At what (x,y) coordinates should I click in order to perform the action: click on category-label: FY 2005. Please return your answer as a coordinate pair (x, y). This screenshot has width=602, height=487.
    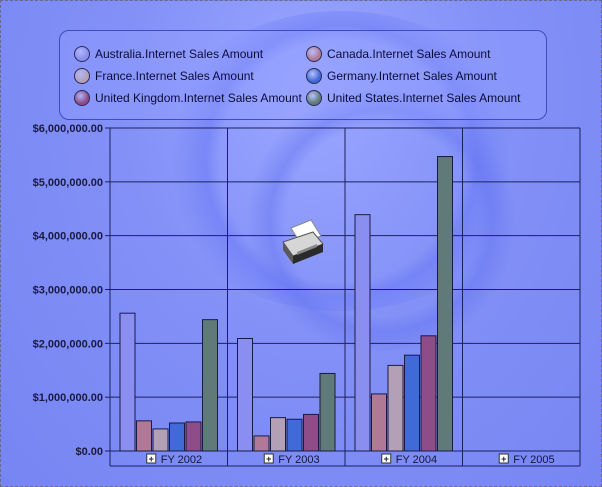
    Looking at the image, I should click on (533, 460).